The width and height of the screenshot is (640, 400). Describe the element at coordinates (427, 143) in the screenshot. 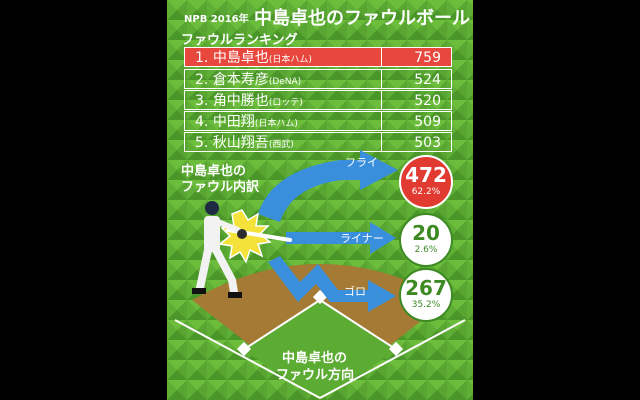

I see `foul-count: 503` at that location.